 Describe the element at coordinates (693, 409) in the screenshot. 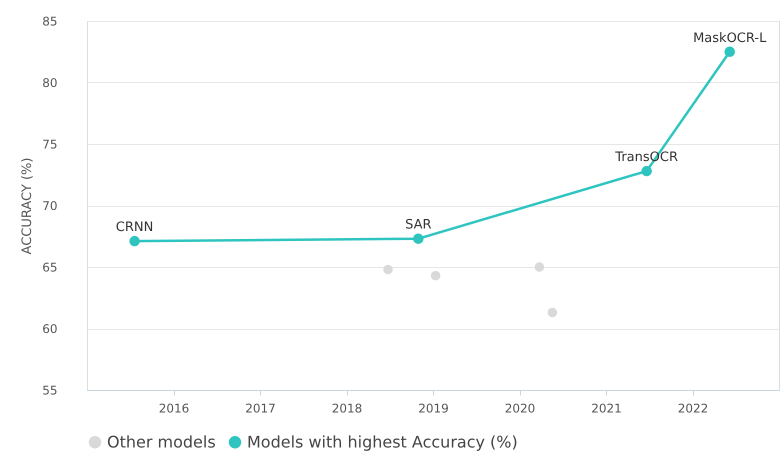

I see `x-tick-label: 2022` at that location.